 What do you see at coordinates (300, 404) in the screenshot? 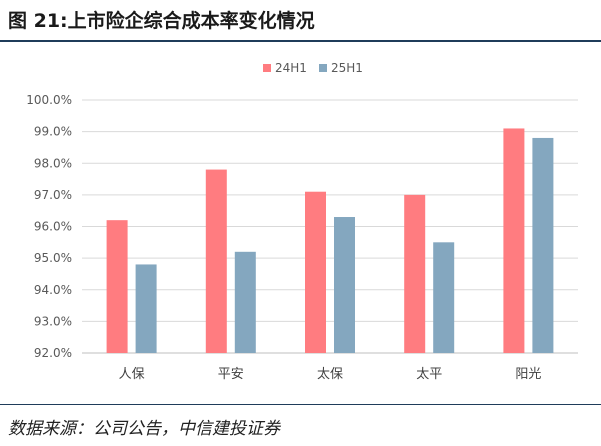
I see `source-divider` at bounding box center [300, 404].